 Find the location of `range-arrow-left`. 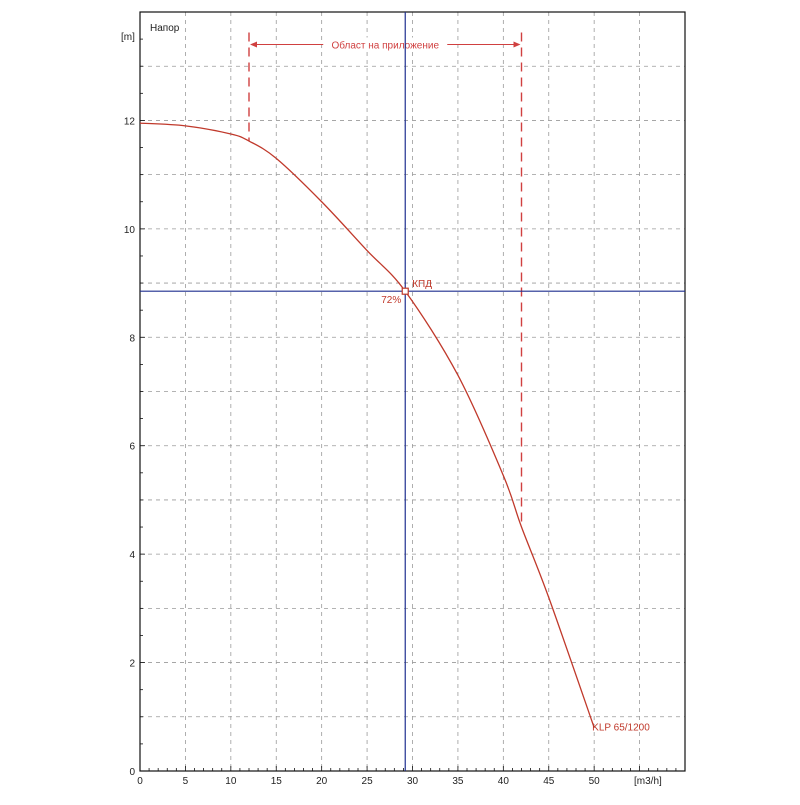

range-arrow-left is located at coordinates (253, 44).